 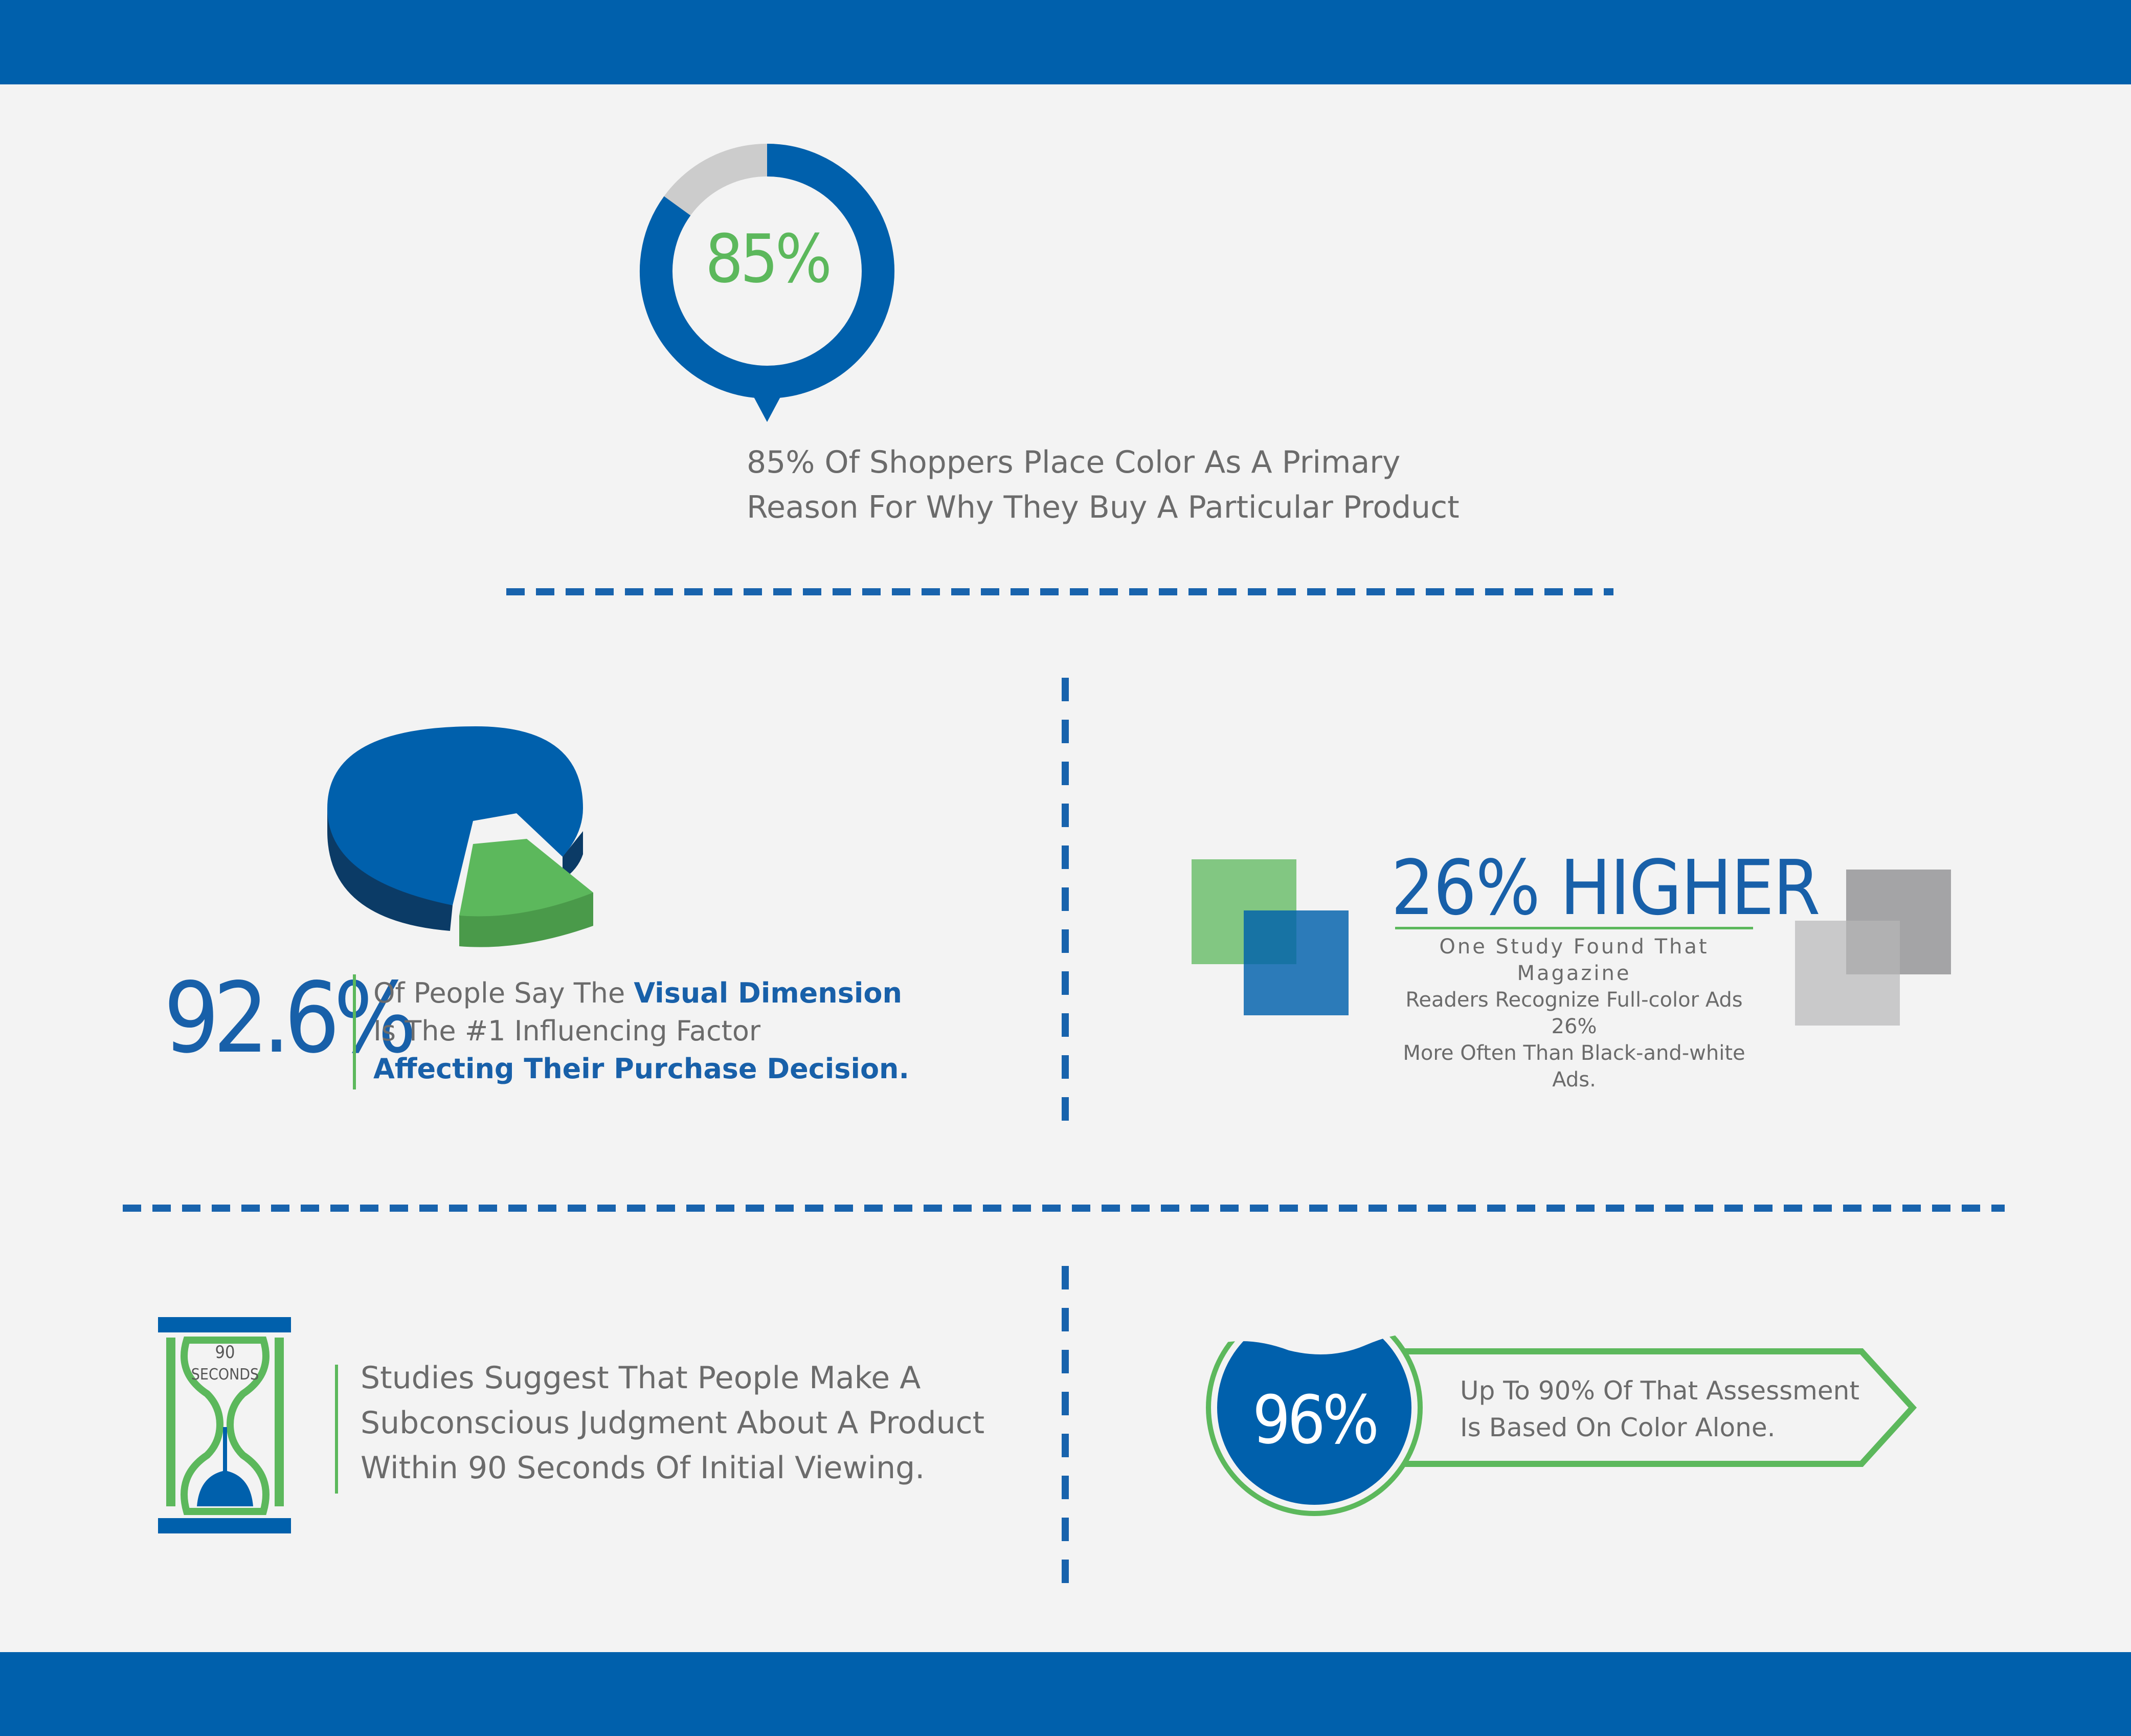 I want to click on magazine-line3: More Often Than Black-and-white Ads., so click(x=1574, y=1066).